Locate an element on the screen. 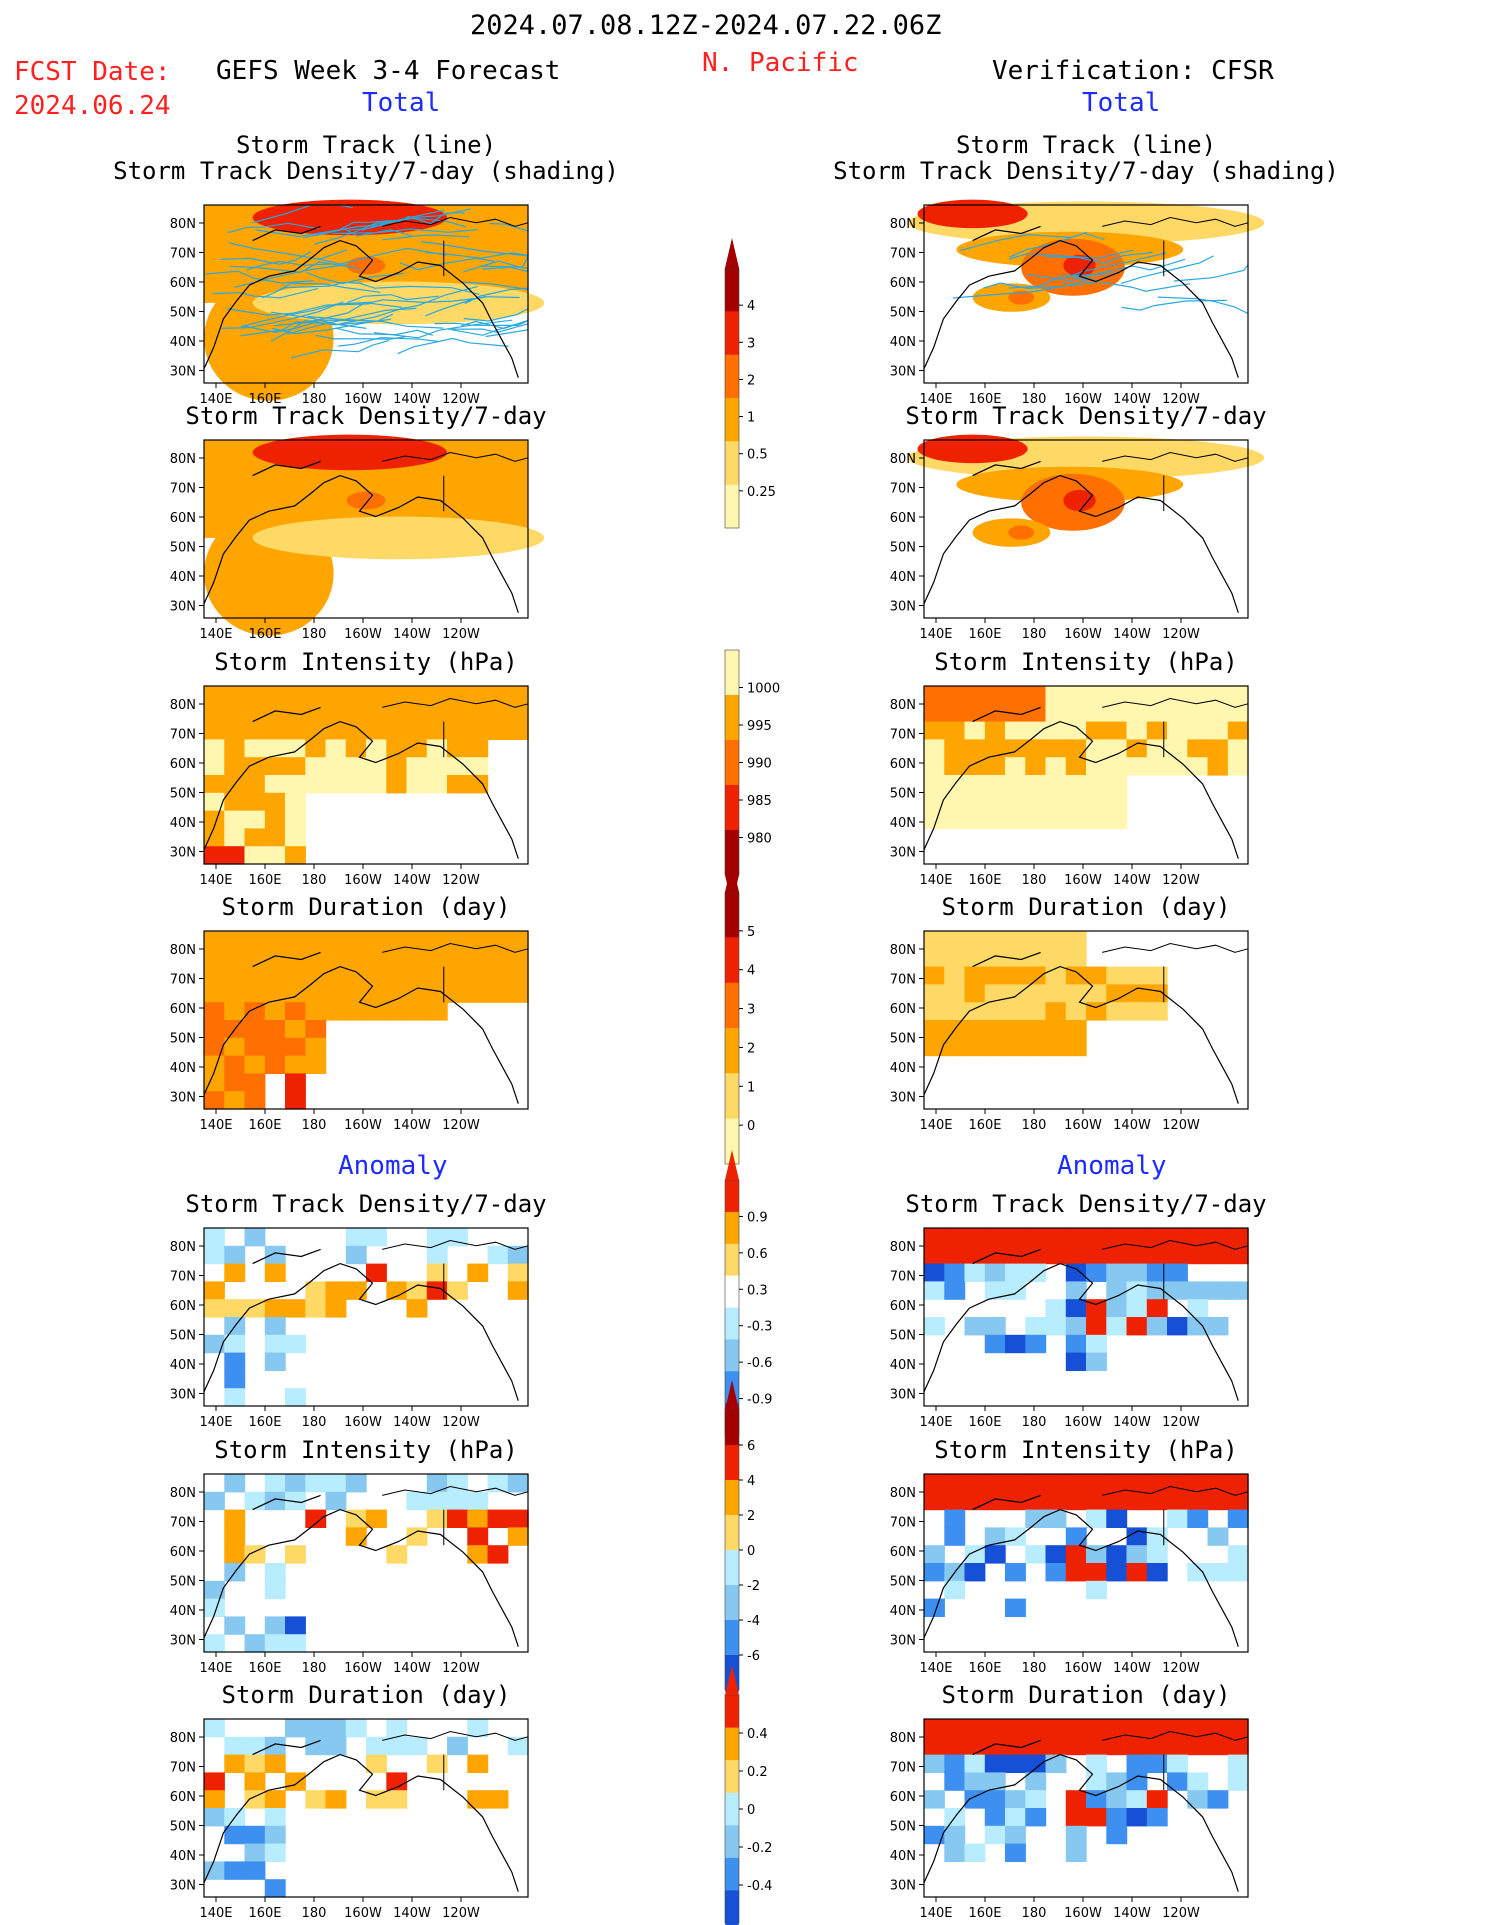 The width and height of the screenshot is (1487, 1925). fc-density-coastline is located at coordinates (366, 532).